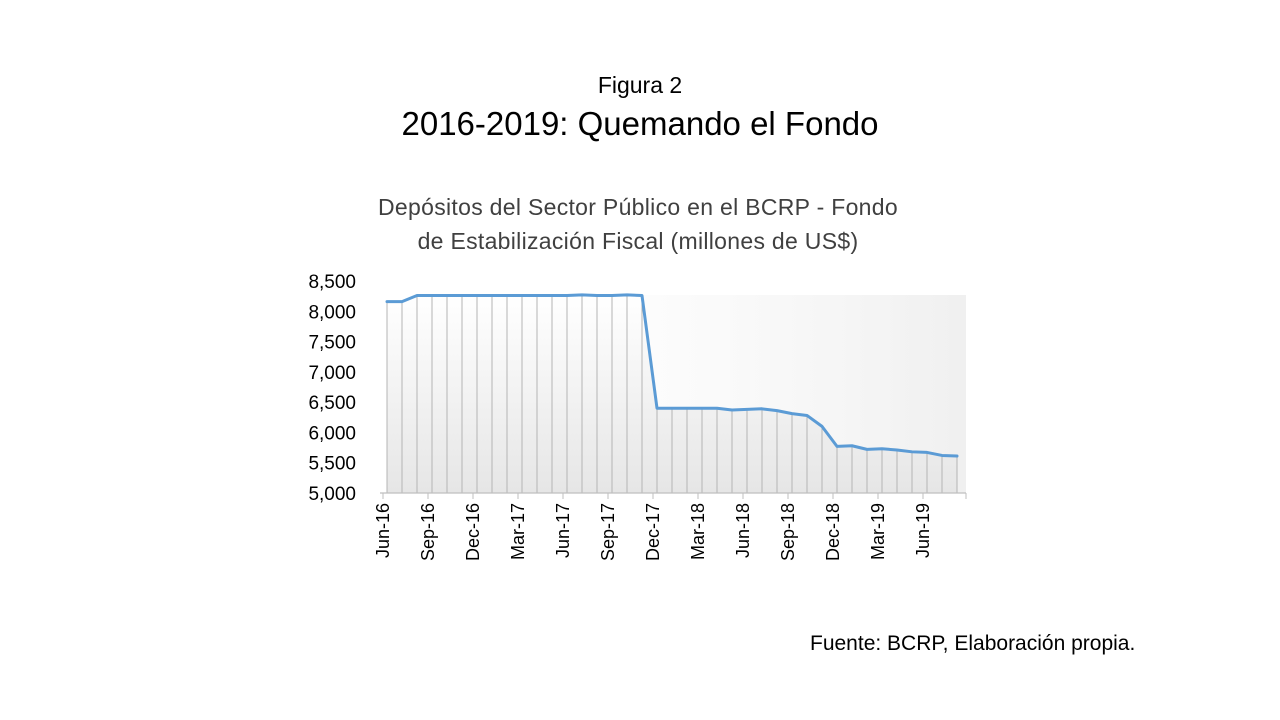 This screenshot has height=720, width=1280. What do you see at coordinates (332, 282) in the screenshot?
I see `y-tick-label: 8,500` at bounding box center [332, 282].